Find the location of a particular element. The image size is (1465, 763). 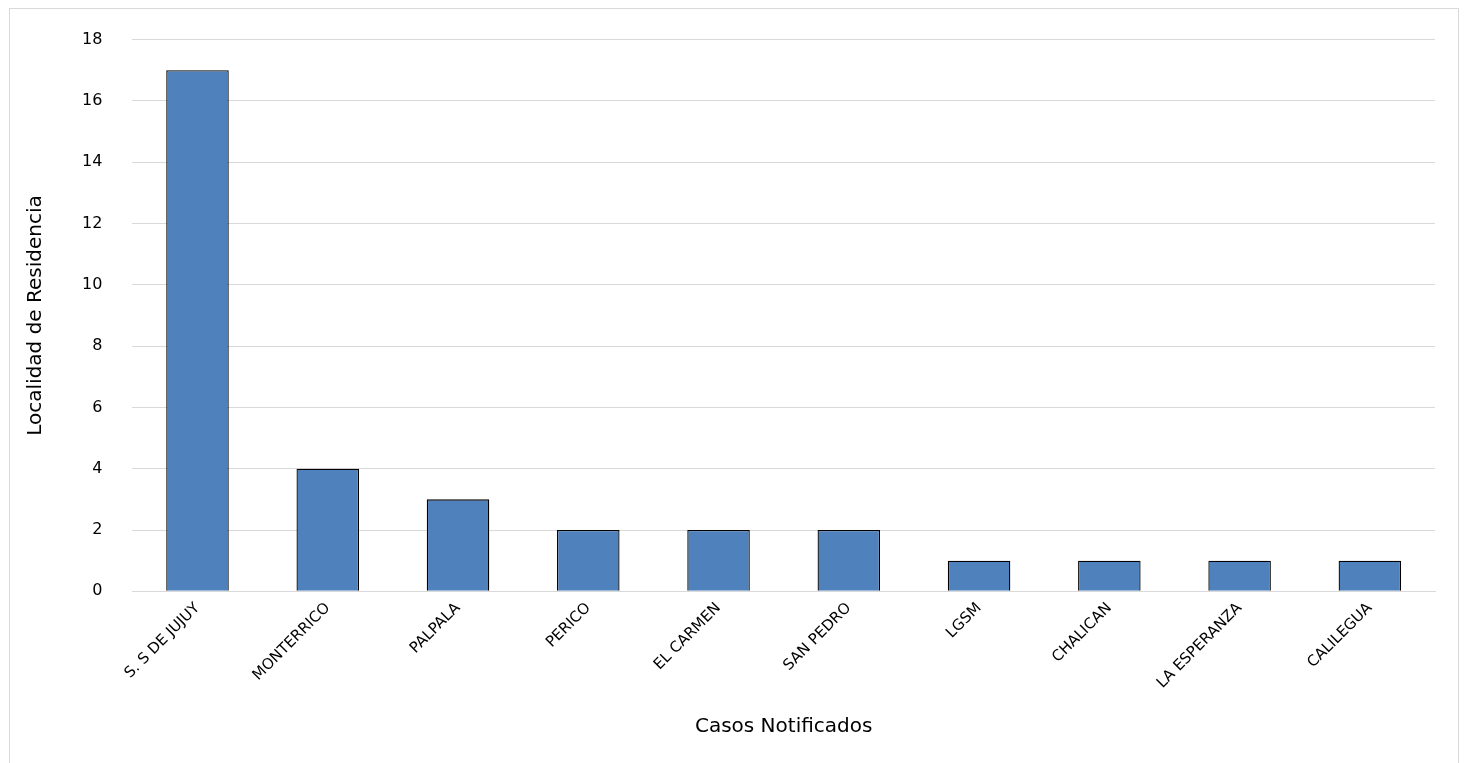

y-tick-label: 6 is located at coordinates (97, 406).